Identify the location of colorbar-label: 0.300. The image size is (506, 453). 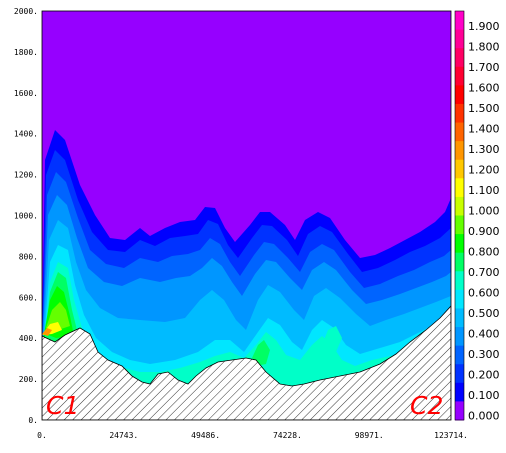
(484, 354).